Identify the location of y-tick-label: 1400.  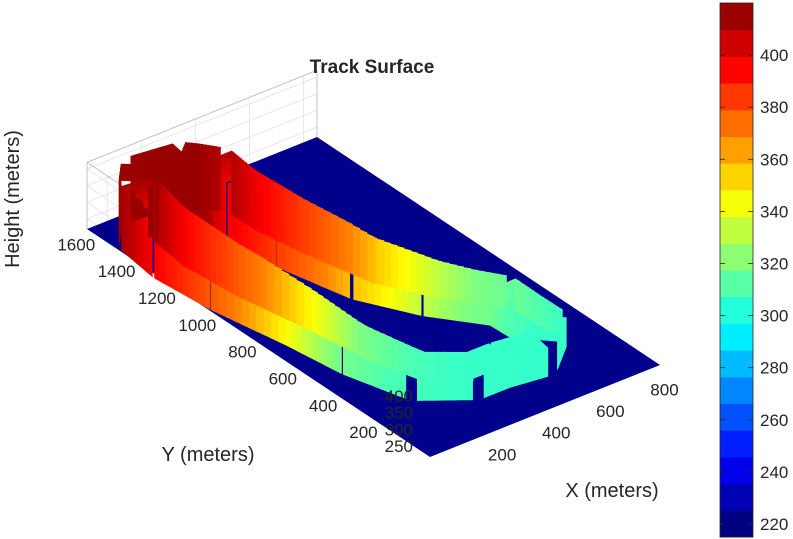
(117, 271).